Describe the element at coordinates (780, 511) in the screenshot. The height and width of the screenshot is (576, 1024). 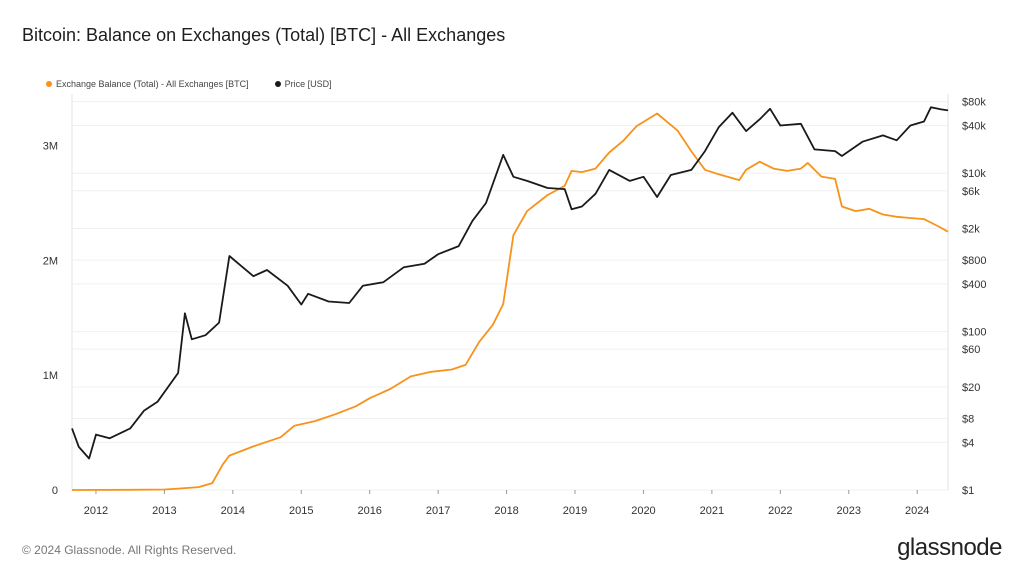
I see `x-tick-label: 2022` at that location.